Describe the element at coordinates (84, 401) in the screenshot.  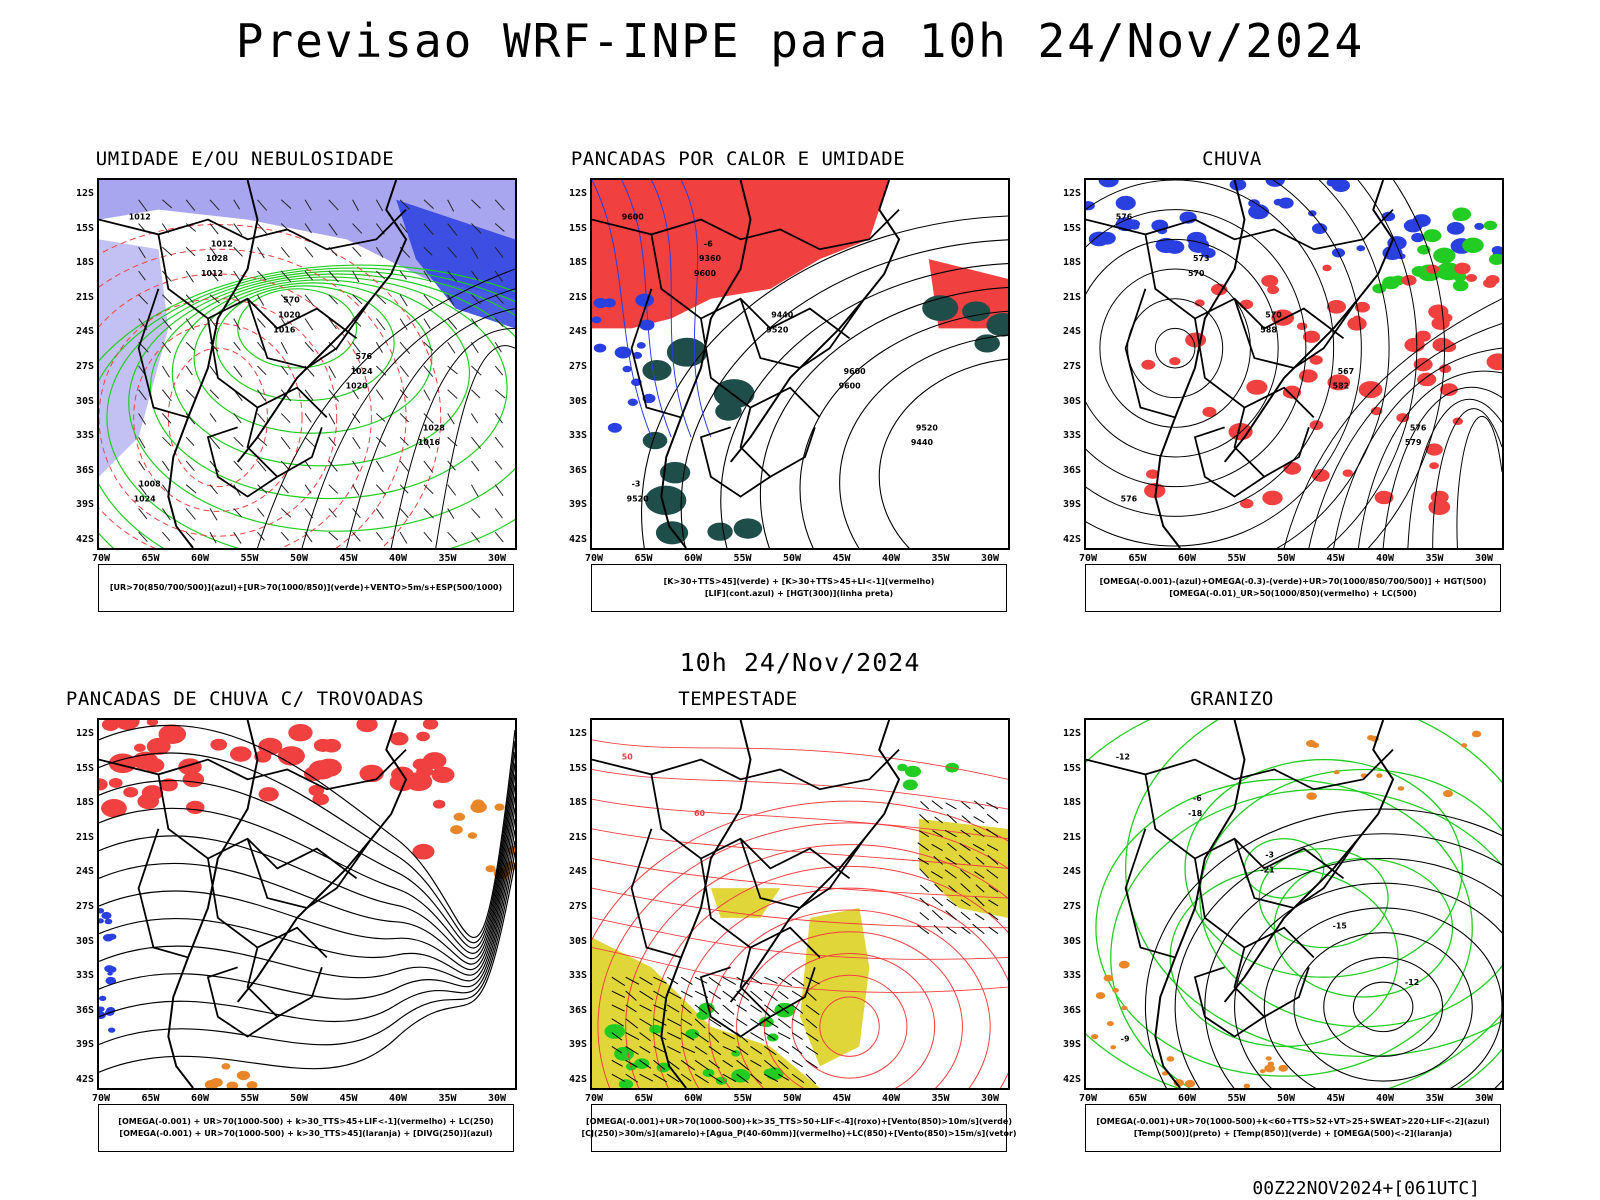
I see `latitude-tick-label: 30S` at that location.